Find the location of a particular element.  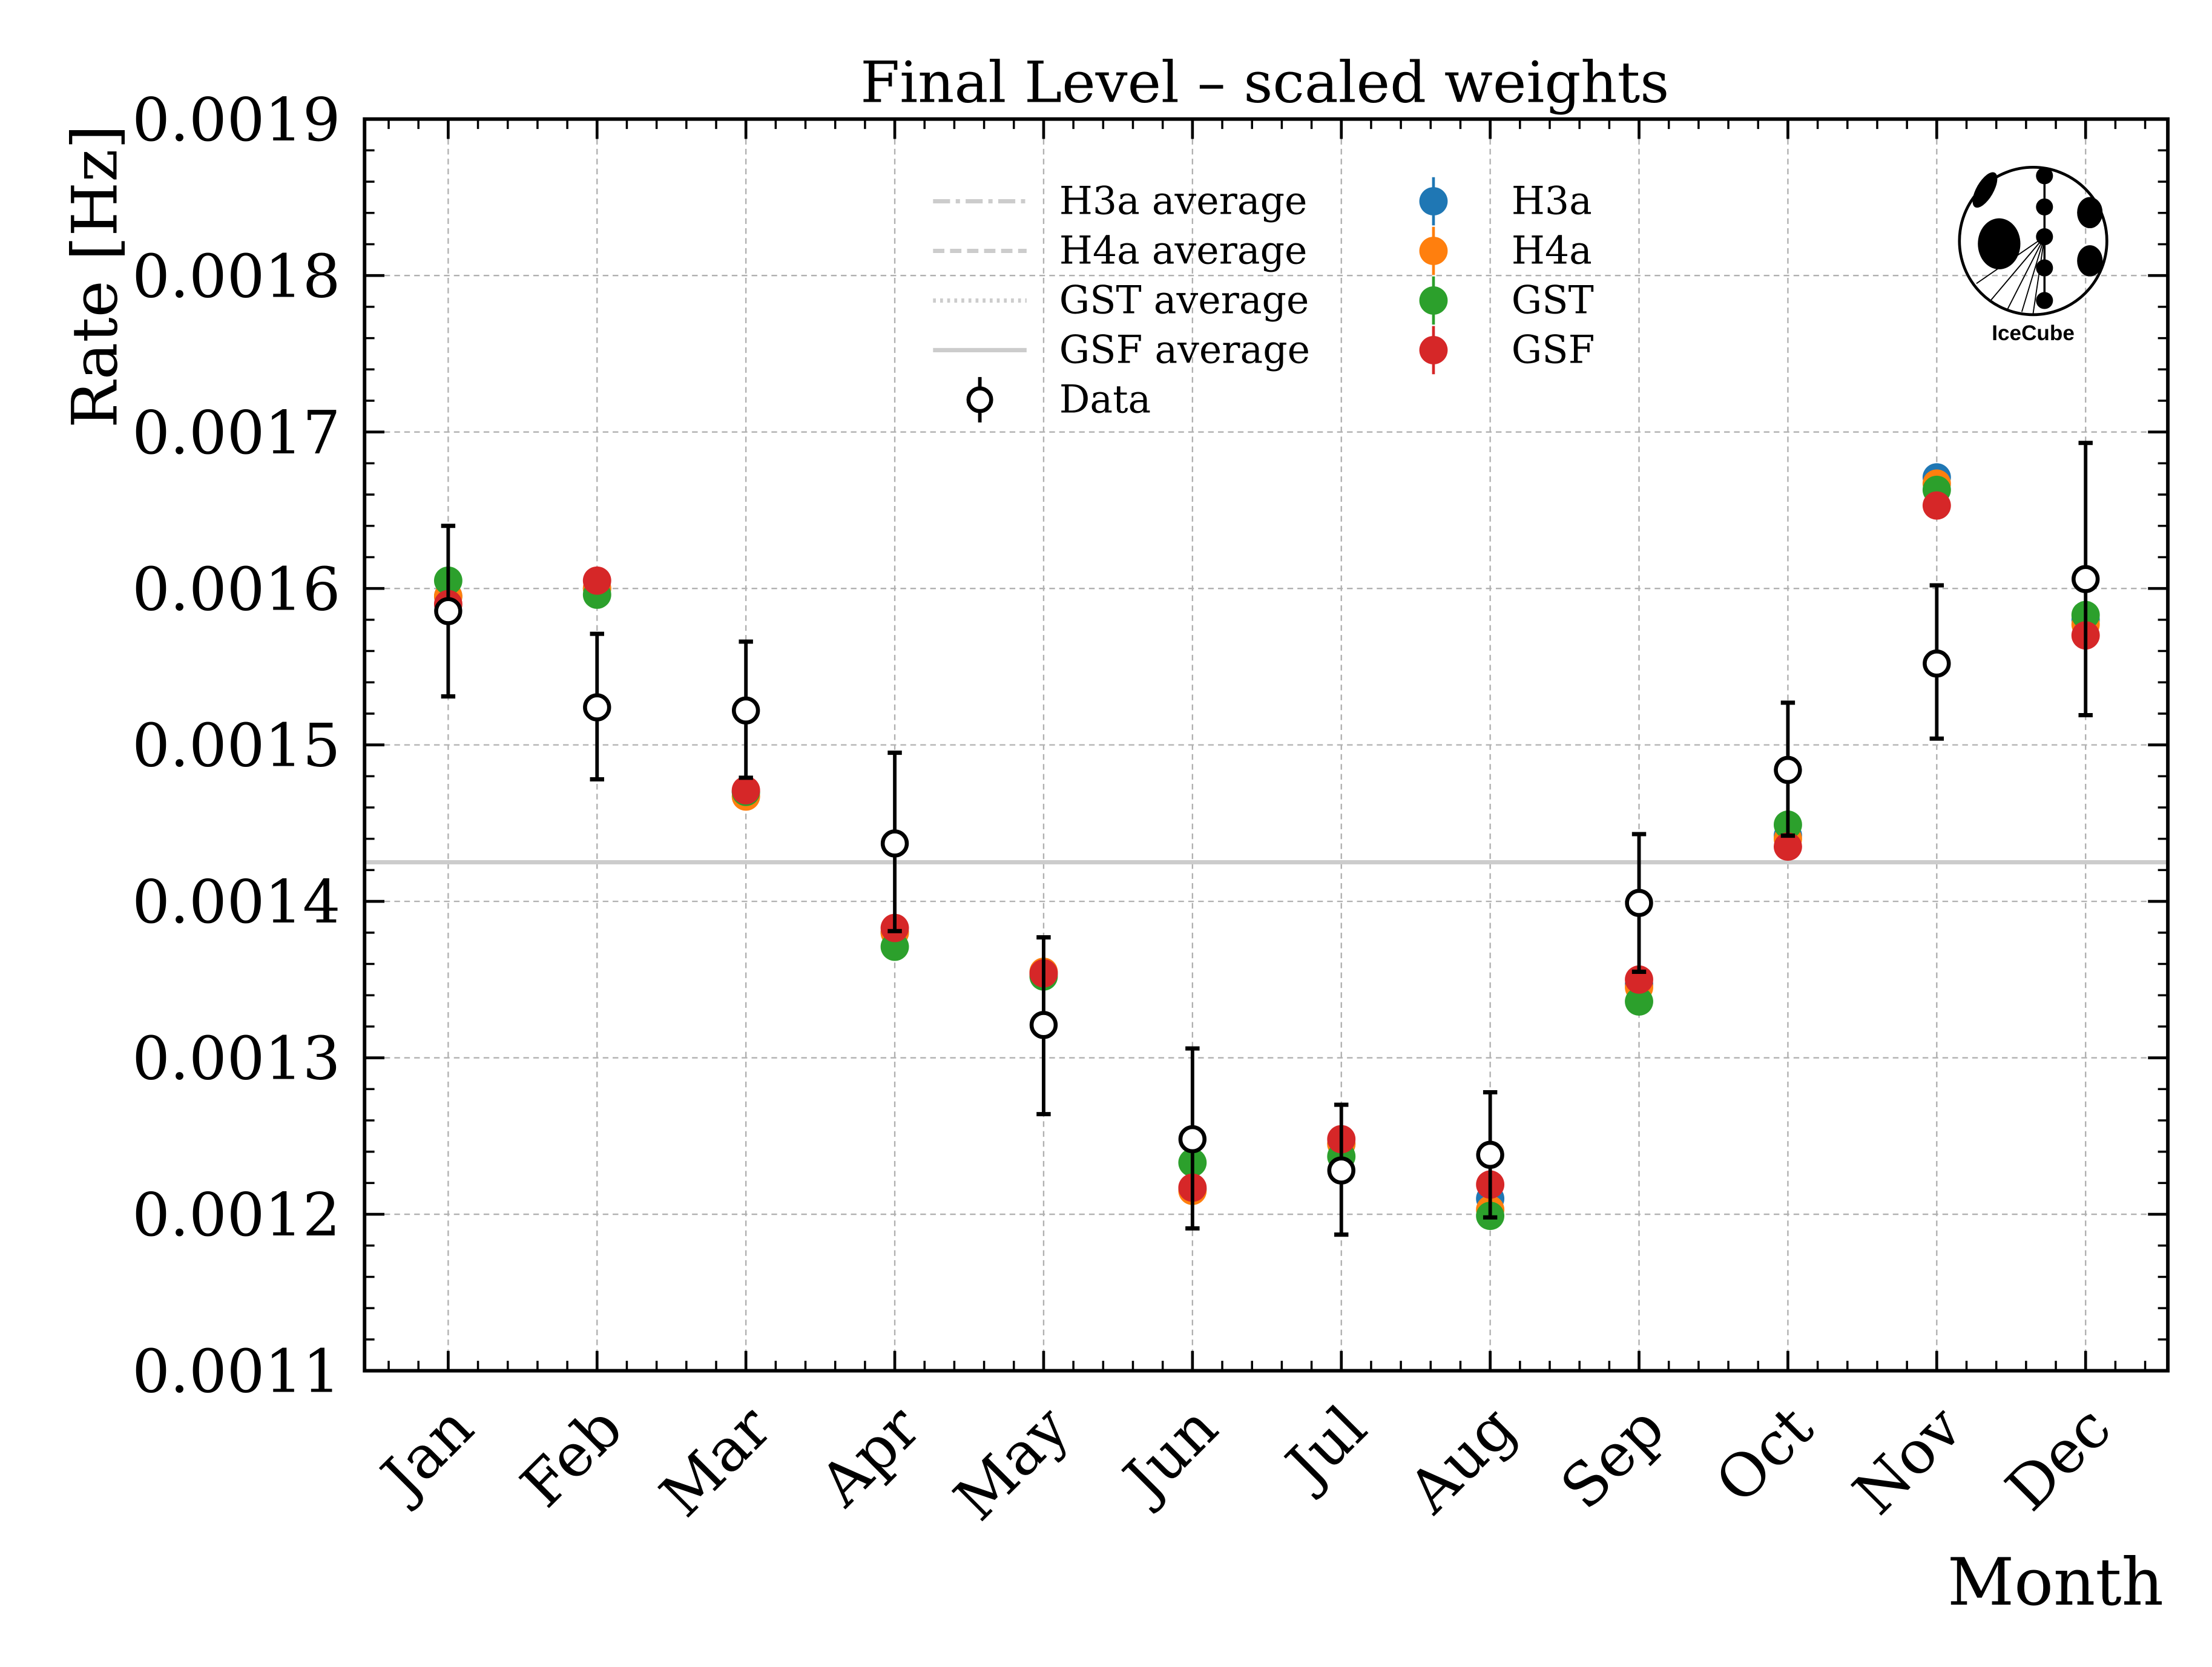

legend-label: GST average is located at coordinates (1184, 300).